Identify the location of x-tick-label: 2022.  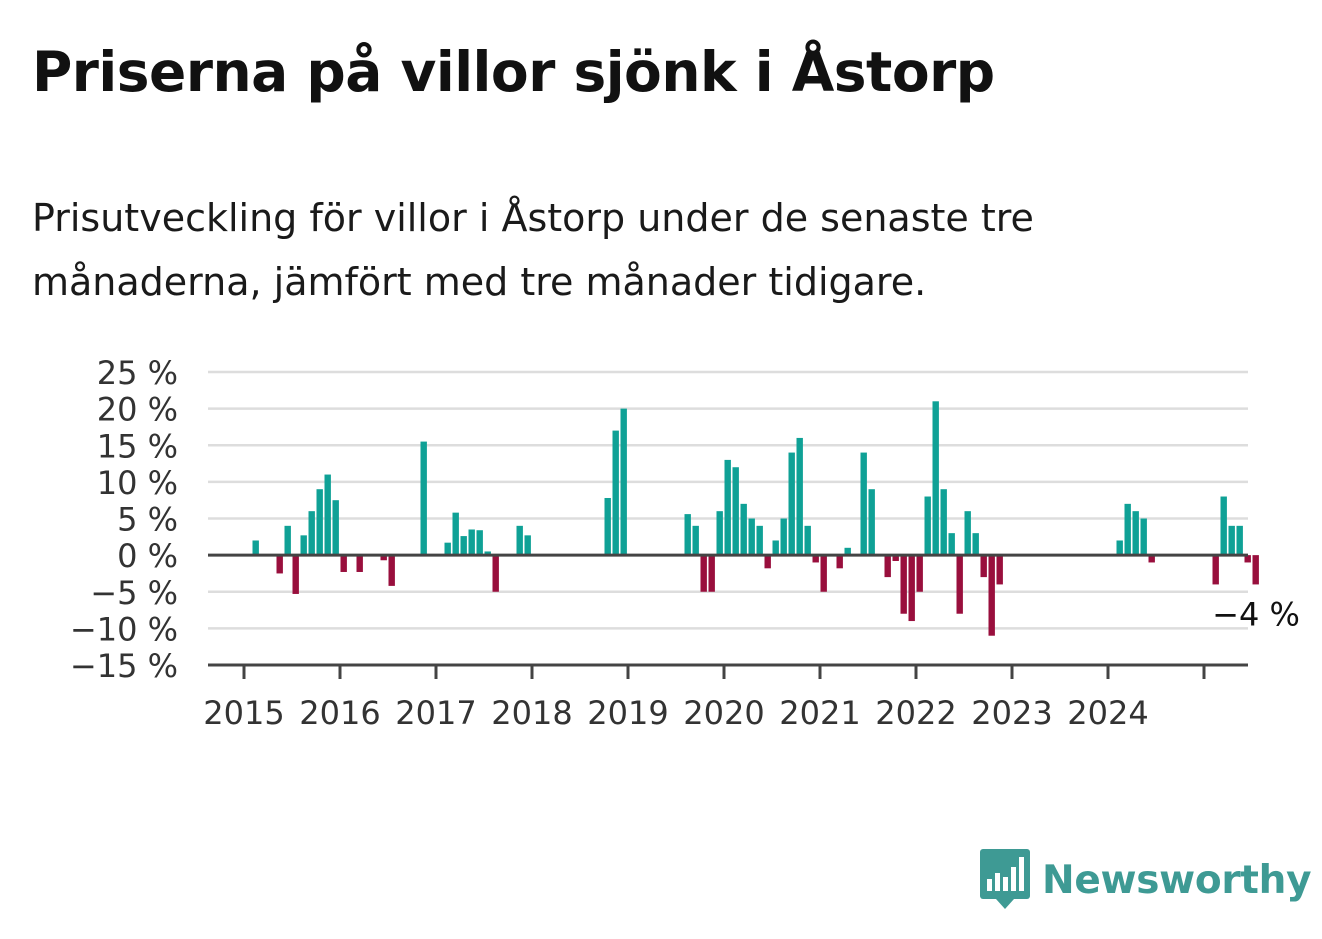
(915, 713).